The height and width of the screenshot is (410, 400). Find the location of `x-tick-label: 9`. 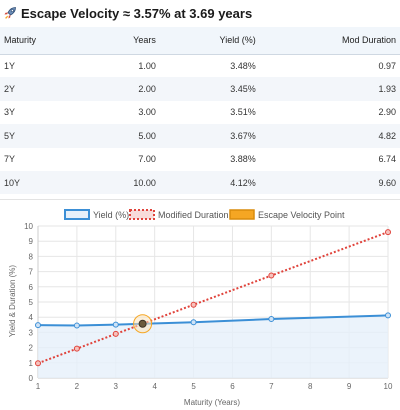

x-tick-label: 9 is located at coordinates (349, 386).